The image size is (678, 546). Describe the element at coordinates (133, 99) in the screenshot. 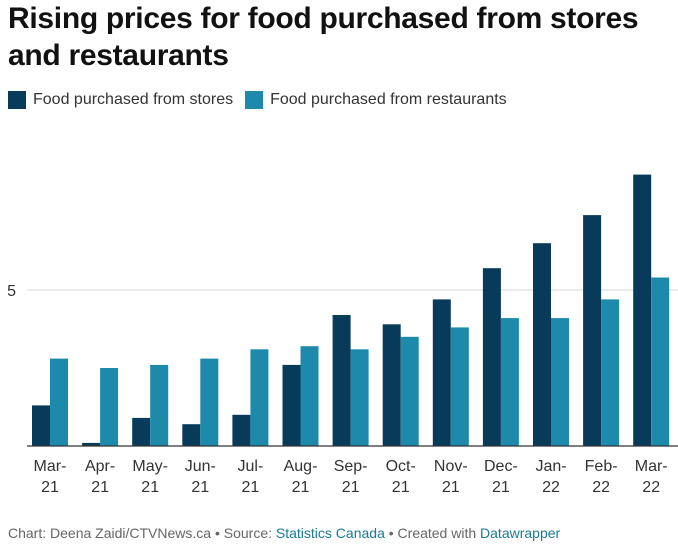

I see `legend-label-stores: Food purchased from stores` at that location.